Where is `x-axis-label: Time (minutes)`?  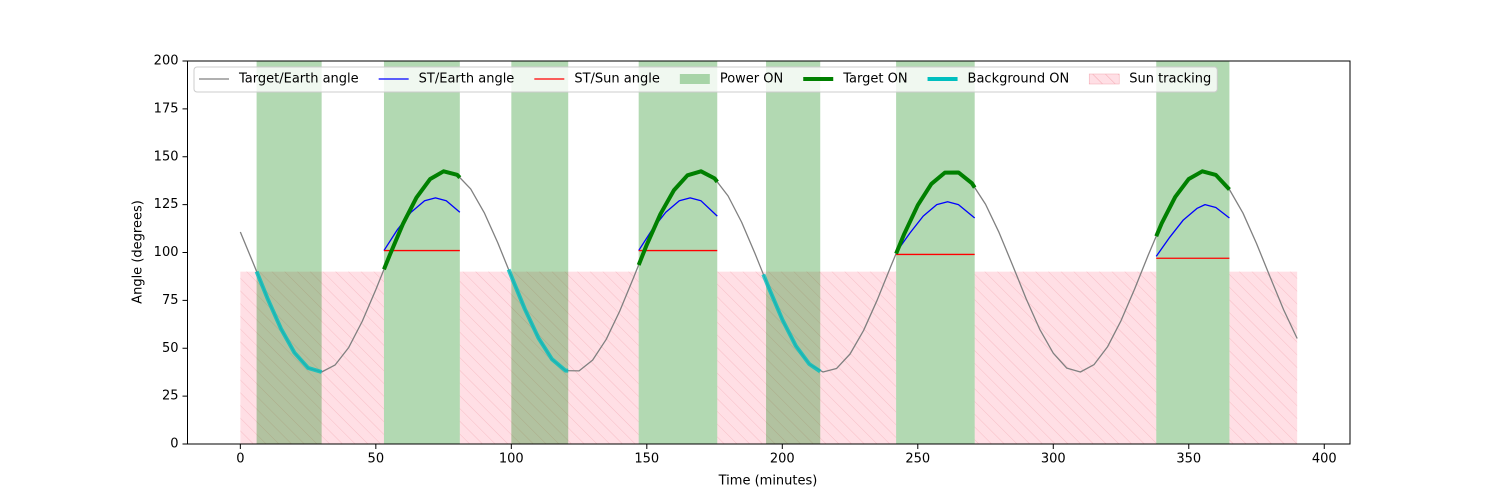
x-axis-label: Time (minutes) is located at coordinates (768, 481).